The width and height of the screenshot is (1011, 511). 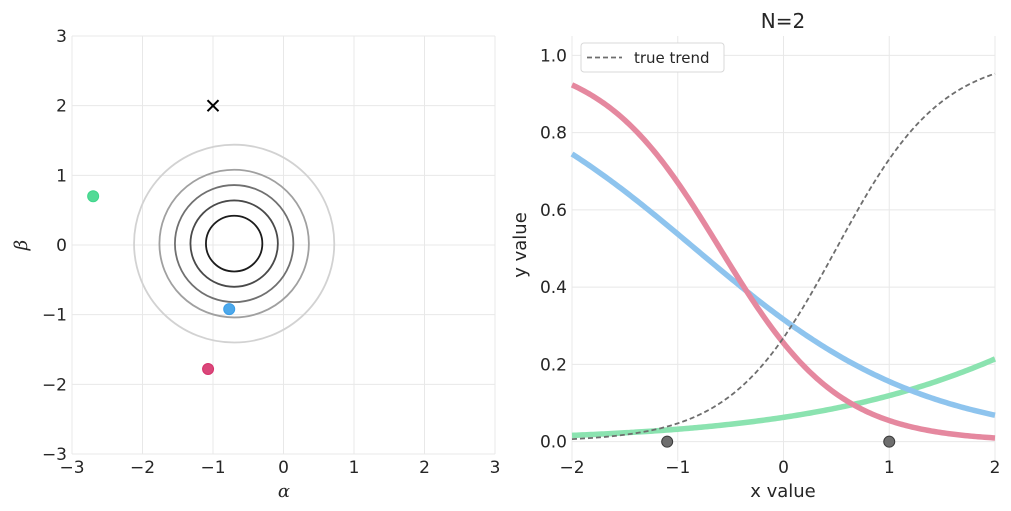 What do you see at coordinates (54, 316) in the screenshot?
I see `left-y-tick-label: −1` at bounding box center [54, 316].